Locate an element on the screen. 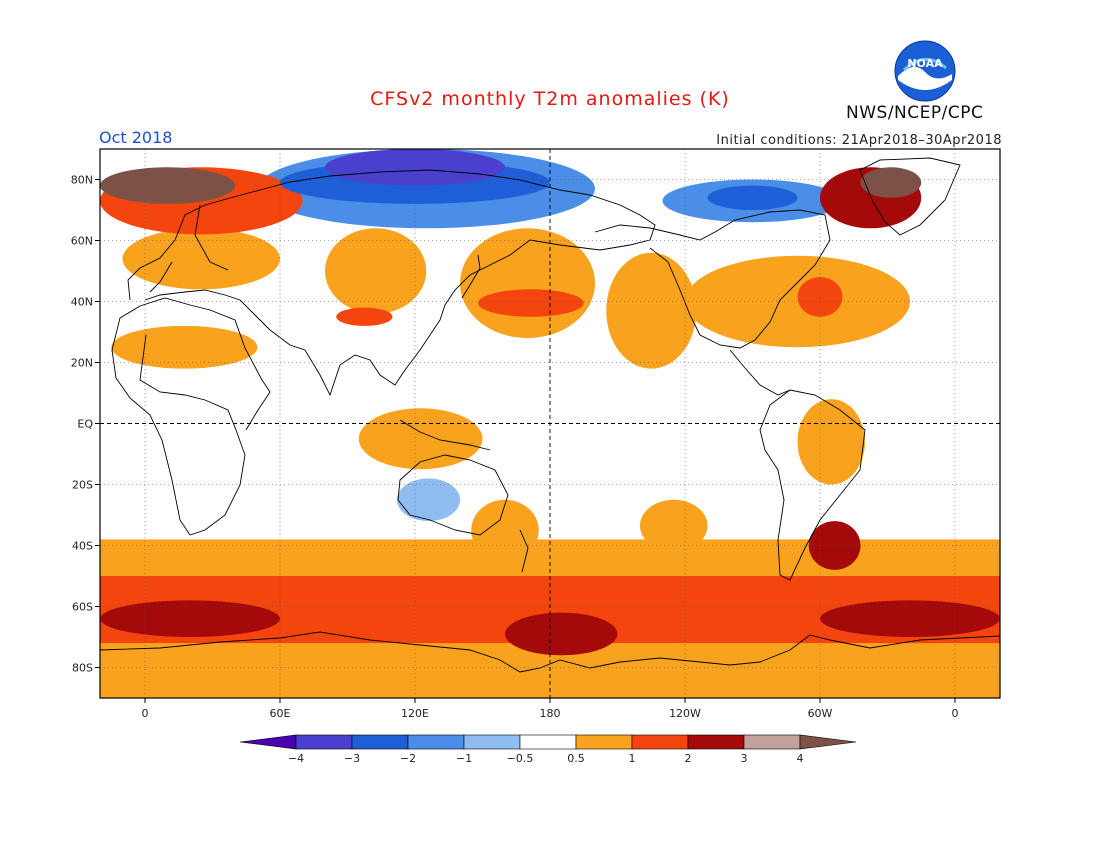 The width and height of the screenshot is (1100, 850). colorbar-label: 3 is located at coordinates (744, 758).